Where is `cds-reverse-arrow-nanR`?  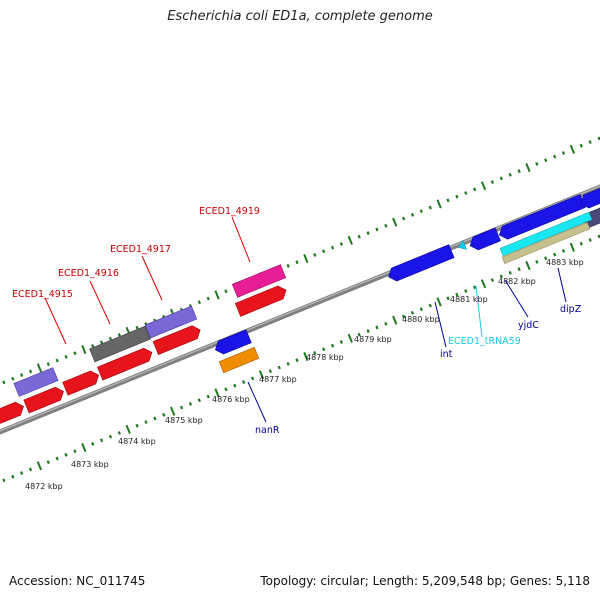
cds-reverse-arrow-nanR is located at coordinates (232, 343).